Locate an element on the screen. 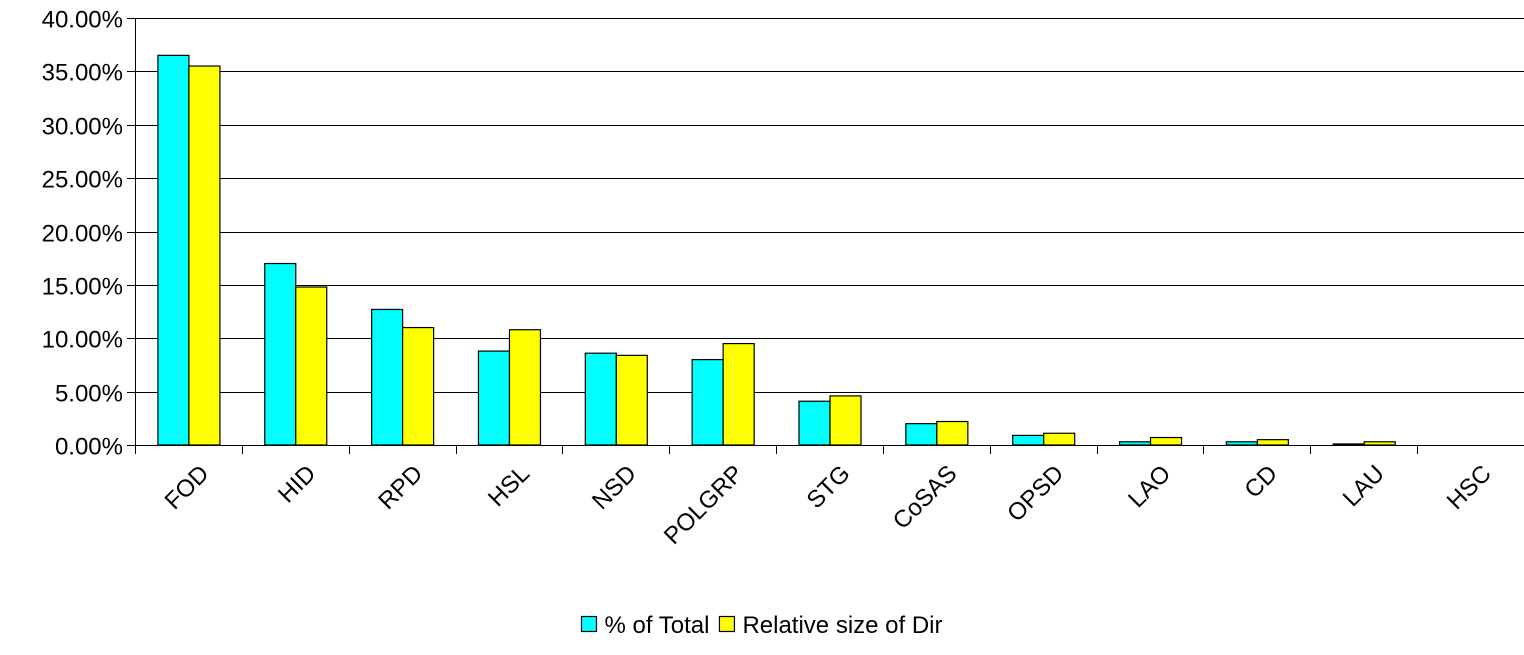 The image size is (1524, 655). legend-label-series-2: Relative size of Dir is located at coordinates (842, 625).